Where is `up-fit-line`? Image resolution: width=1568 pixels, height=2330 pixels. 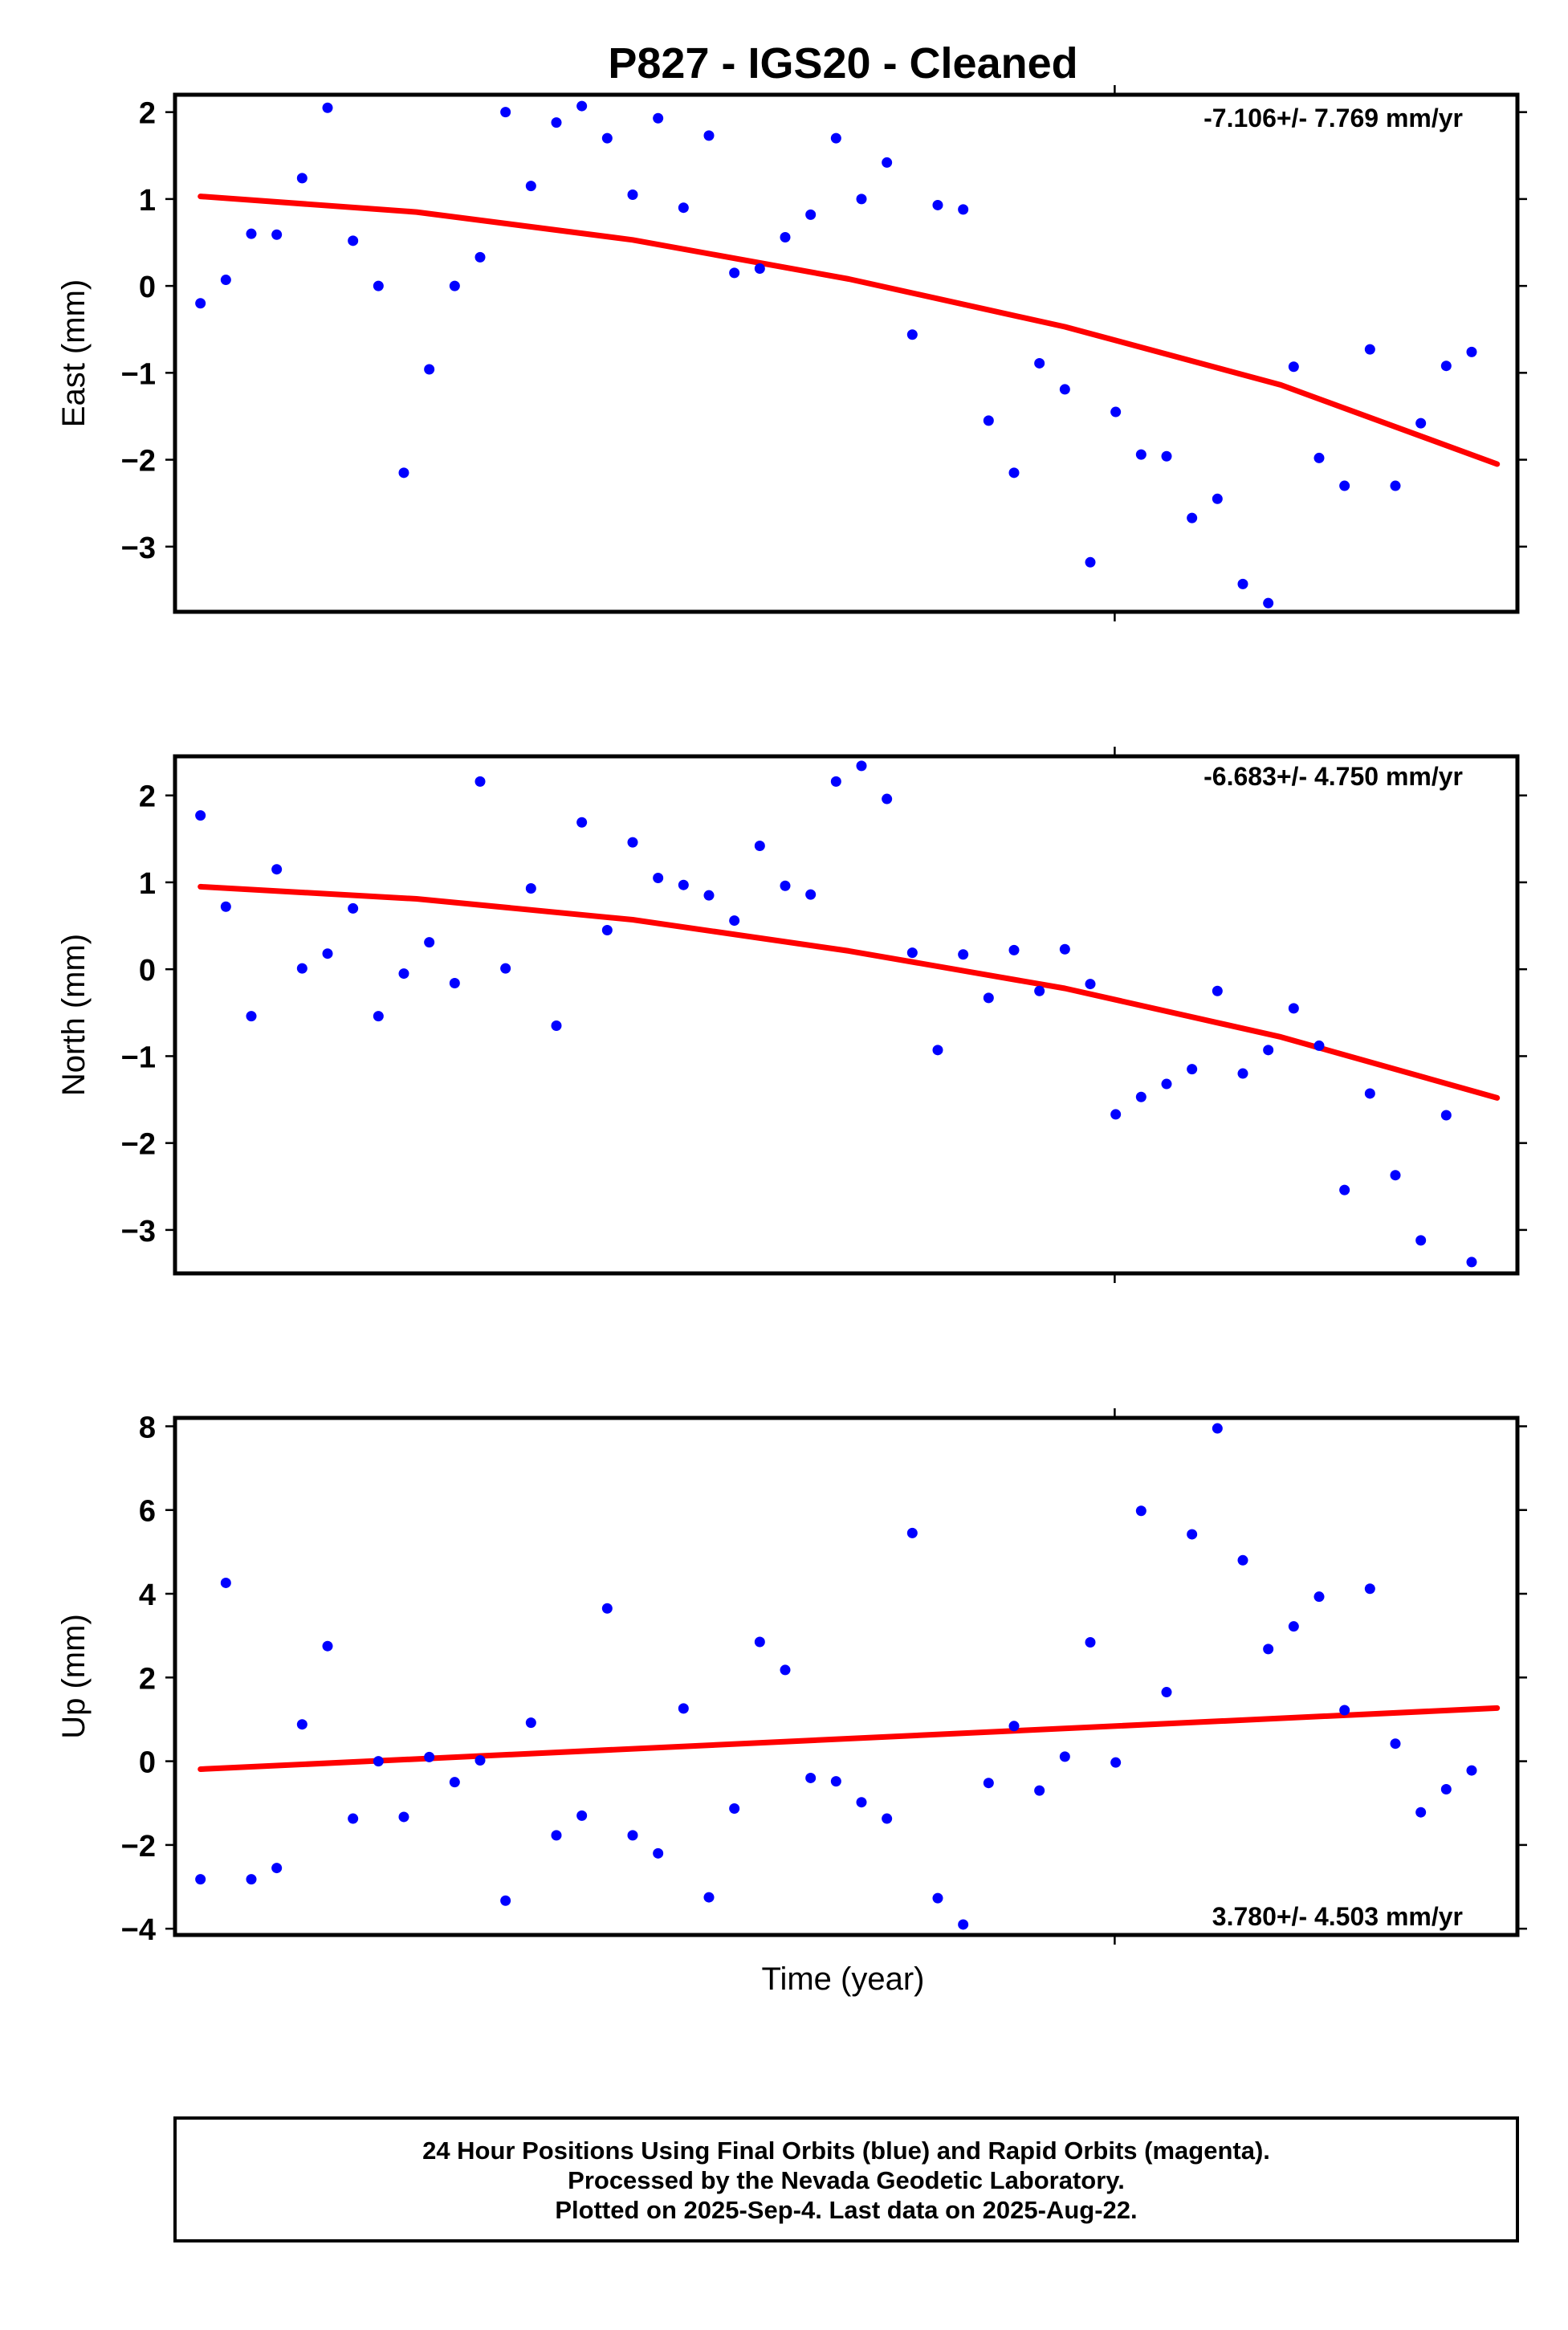 up-fit-line is located at coordinates (849, 1738).